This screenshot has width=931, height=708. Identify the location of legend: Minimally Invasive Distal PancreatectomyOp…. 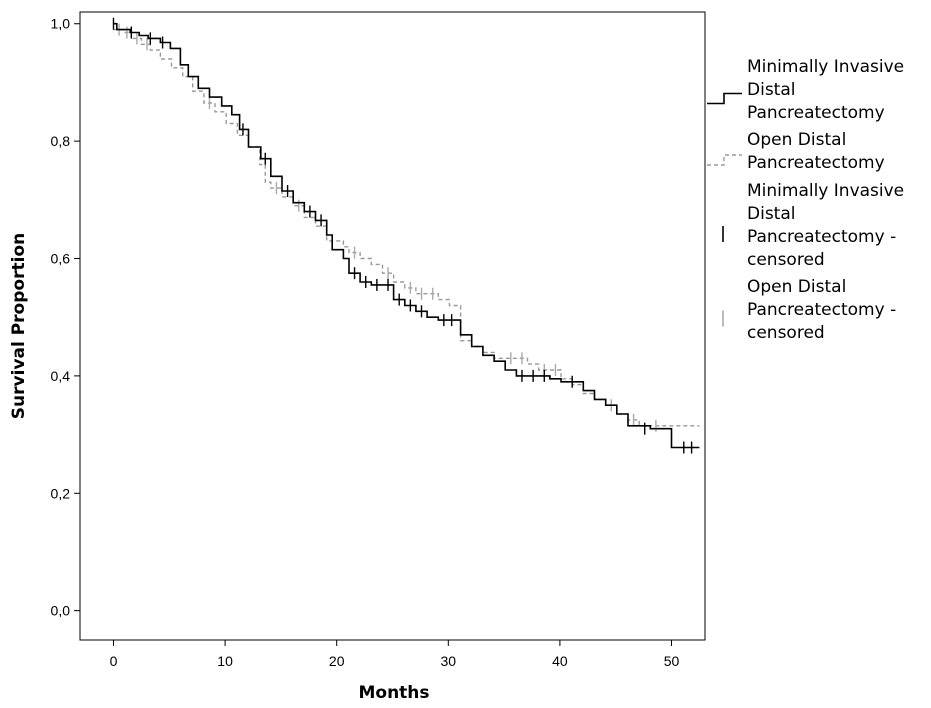
(805, 200).